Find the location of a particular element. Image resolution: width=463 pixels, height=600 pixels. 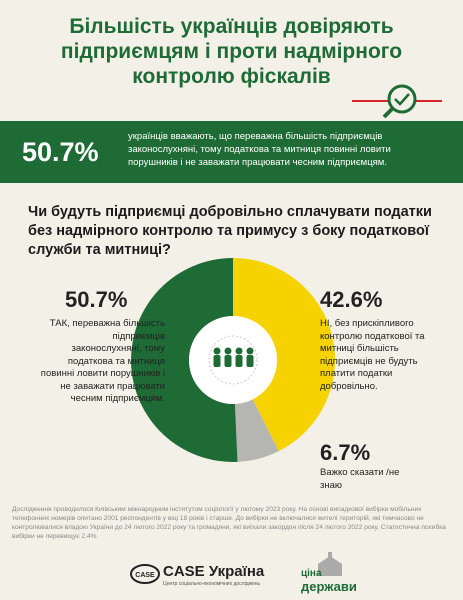

svg-text: CASE is located at coordinates (145, 575).